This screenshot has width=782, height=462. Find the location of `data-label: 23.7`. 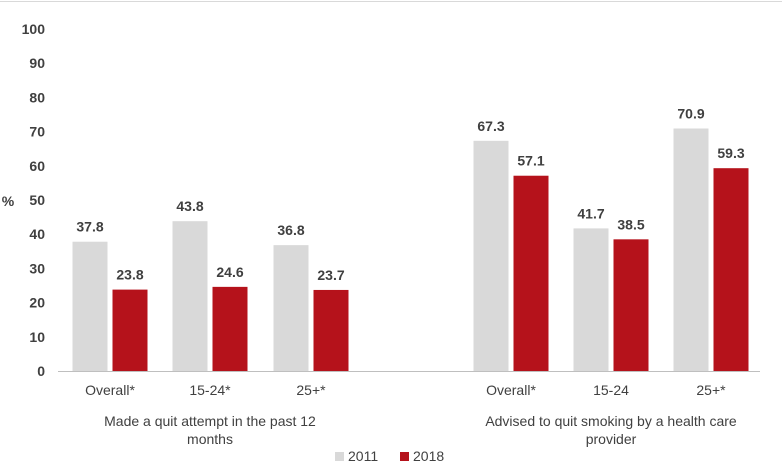

data-label: 23.7 is located at coordinates (330, 275).